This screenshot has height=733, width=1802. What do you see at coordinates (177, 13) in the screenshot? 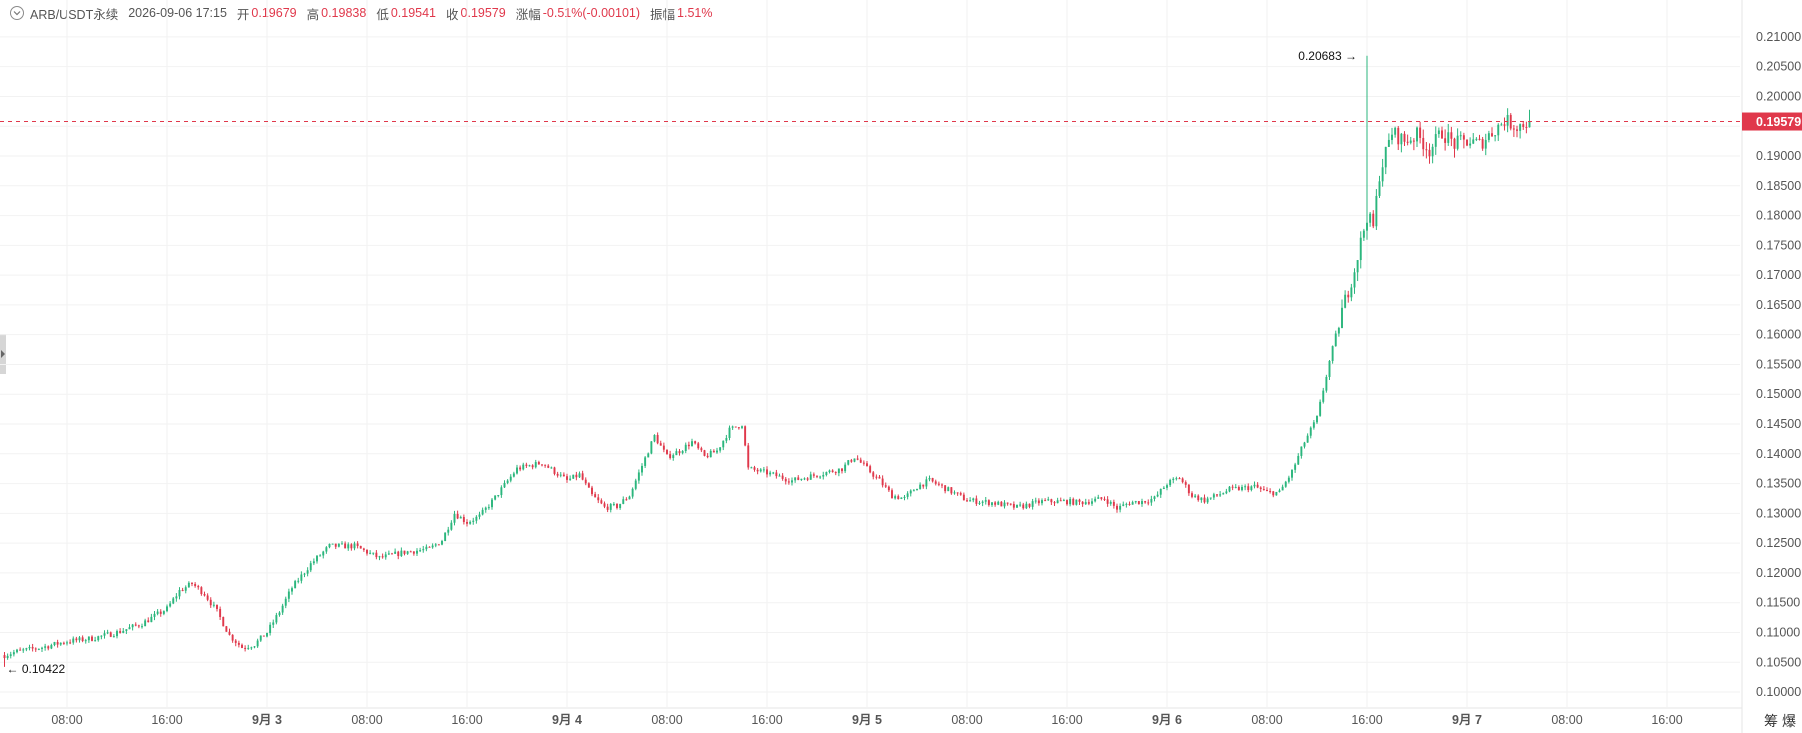
I see `legend-datetime: 2026-09-06 17:15` at bounding box center [177, 13].